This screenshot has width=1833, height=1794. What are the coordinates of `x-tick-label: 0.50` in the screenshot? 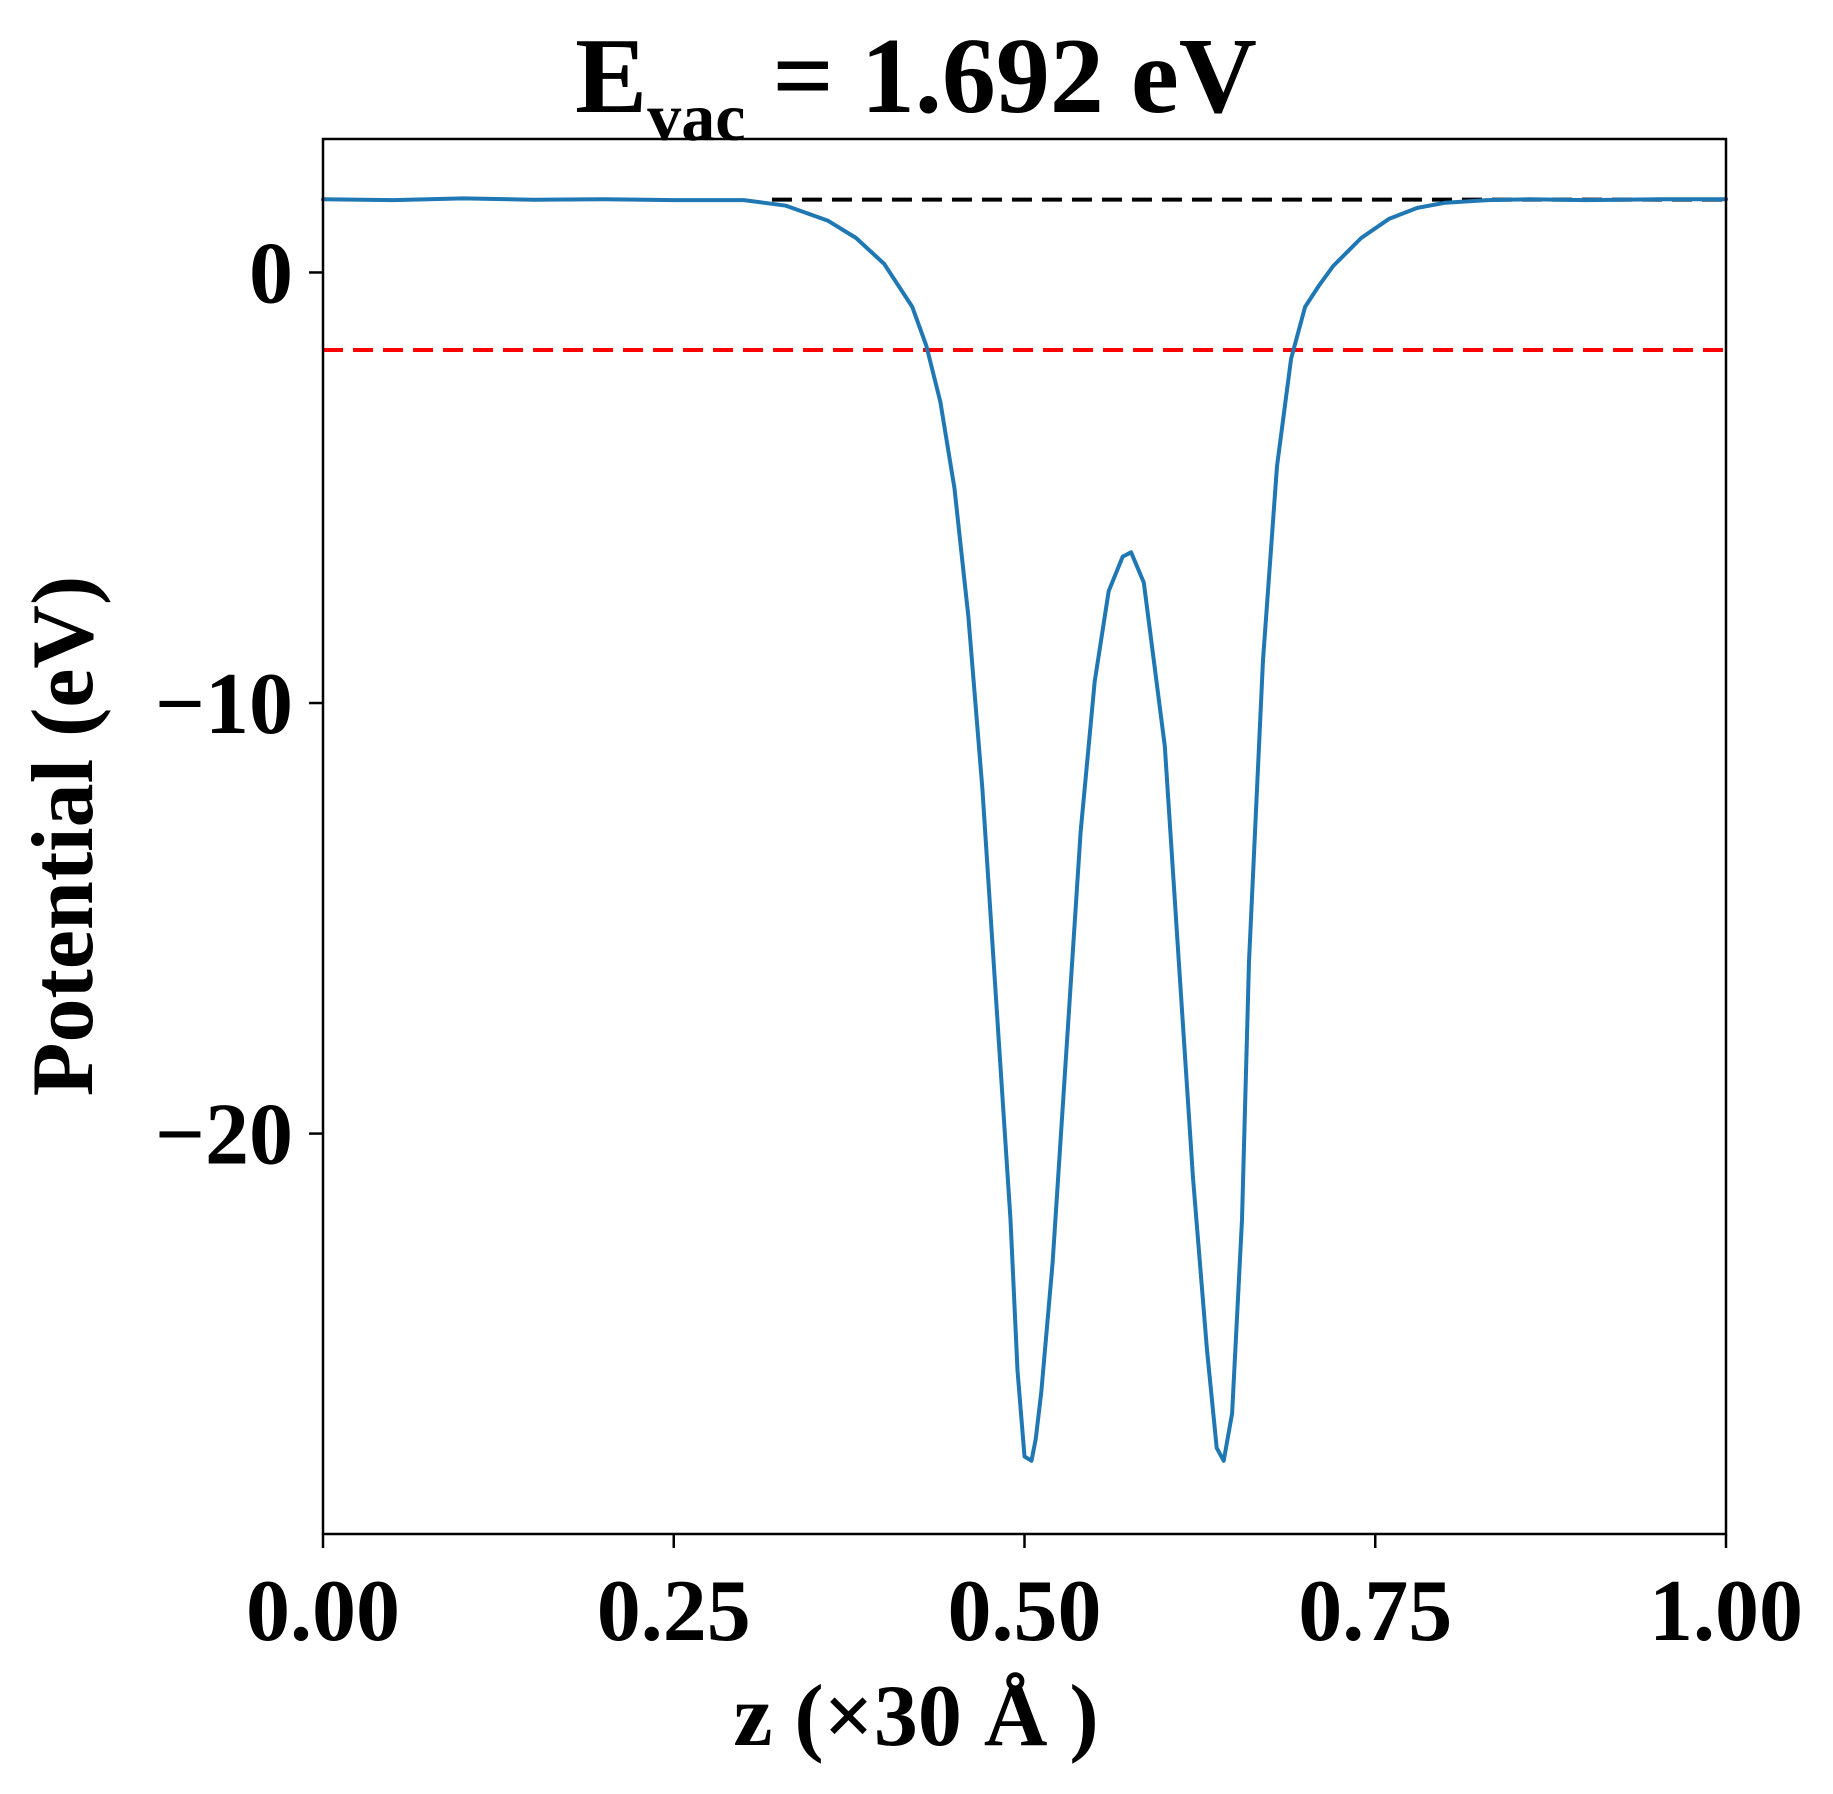 It's located at (1025, 1611).